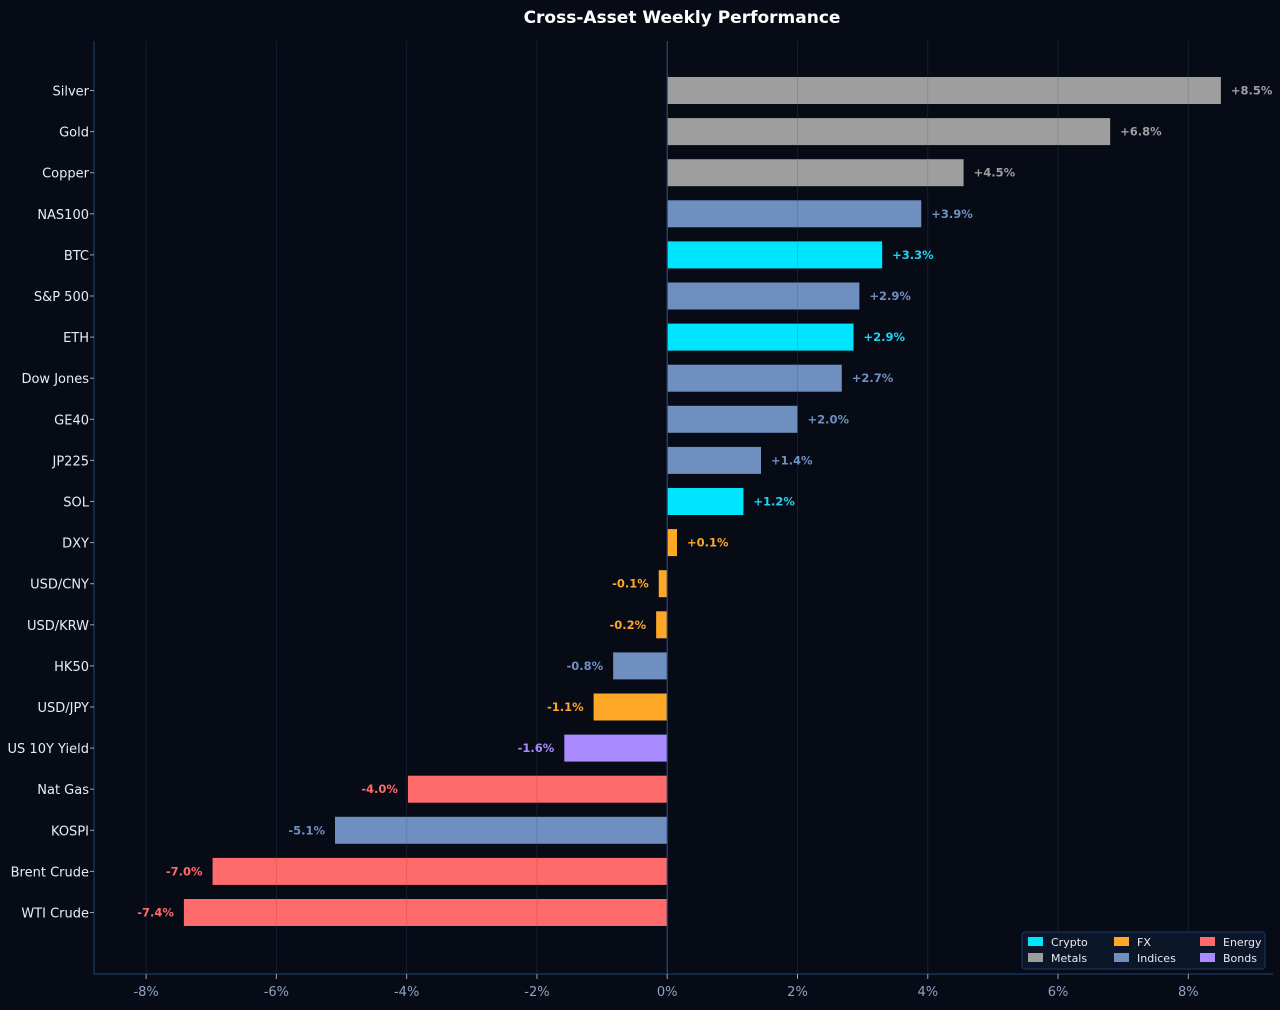 The image size is (1280, 1010). I want to click on category-label-usd-jpy: USD/JPY, so click(64, 708).